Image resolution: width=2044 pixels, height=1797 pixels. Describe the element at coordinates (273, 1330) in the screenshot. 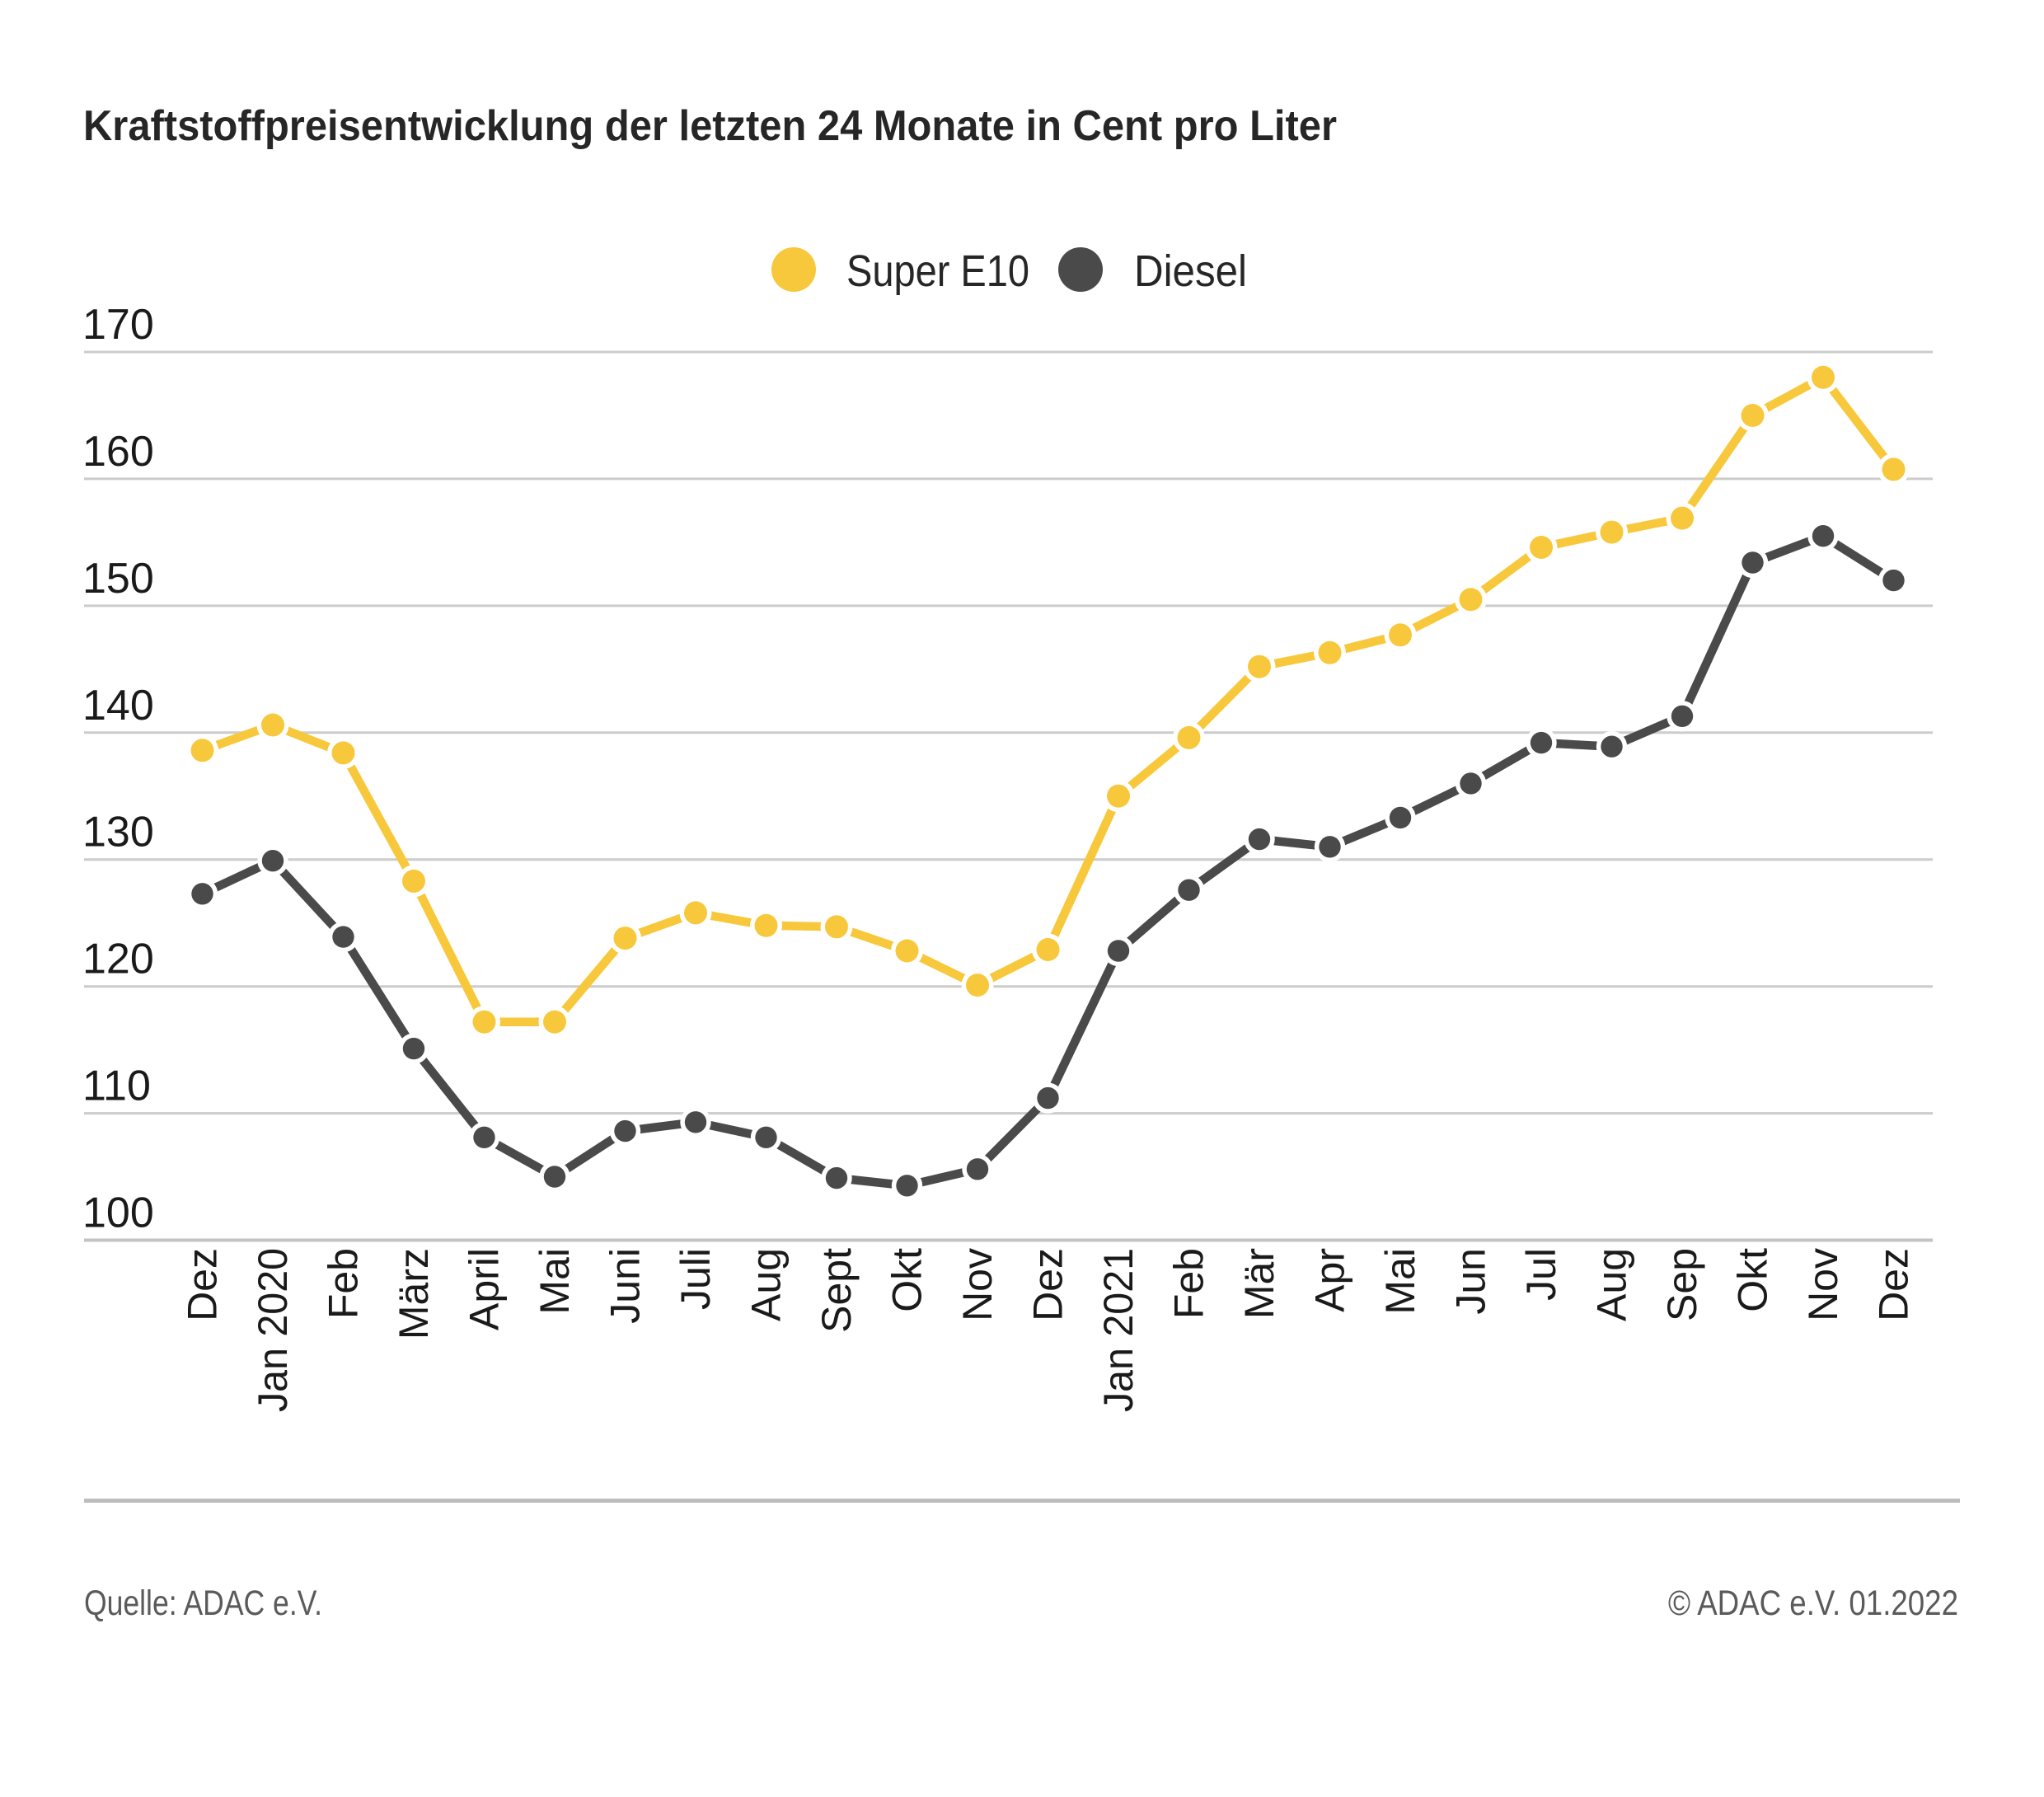

I see `svg-text: Jan 2020` at that location.